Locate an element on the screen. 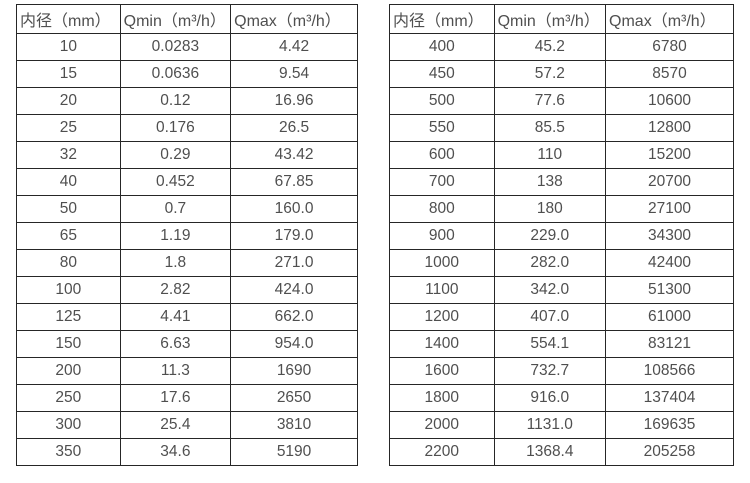 The height and width of the screenshot is (483, 750). table-cell: 10600 is located at coordinates (669, 101).